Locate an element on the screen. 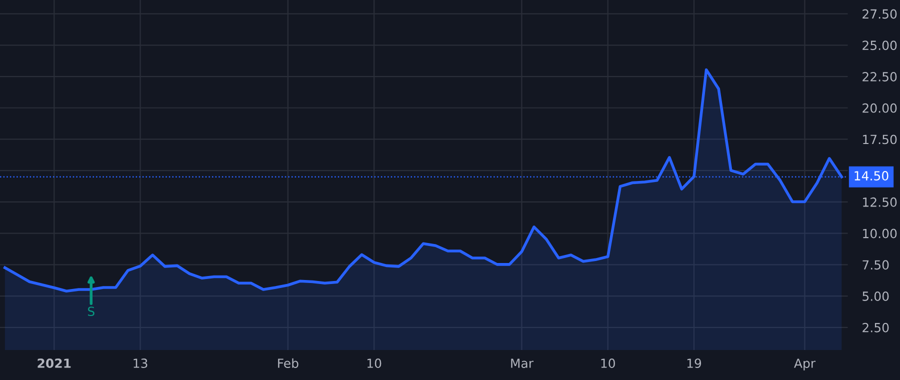 The width and height of the screenshot is (900, 380). y-tick-label: 5.00 is located at coordinates (875, 296).